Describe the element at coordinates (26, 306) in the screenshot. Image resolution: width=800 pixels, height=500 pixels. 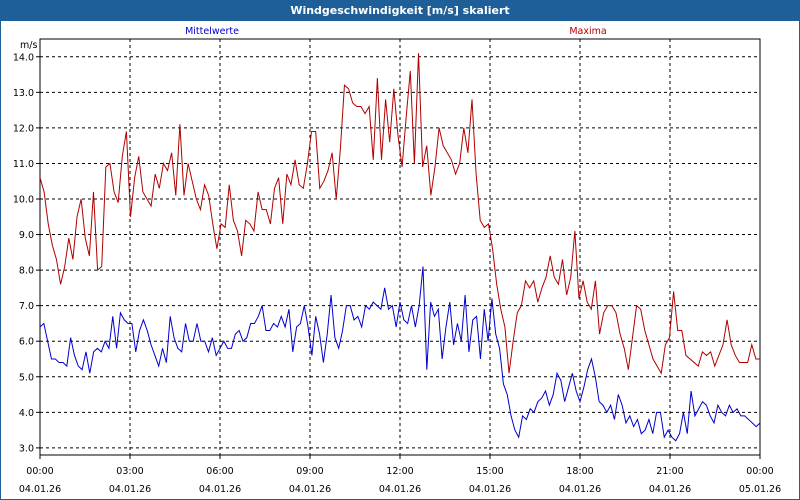
I see `y-tick-label: 7.0` at that location.